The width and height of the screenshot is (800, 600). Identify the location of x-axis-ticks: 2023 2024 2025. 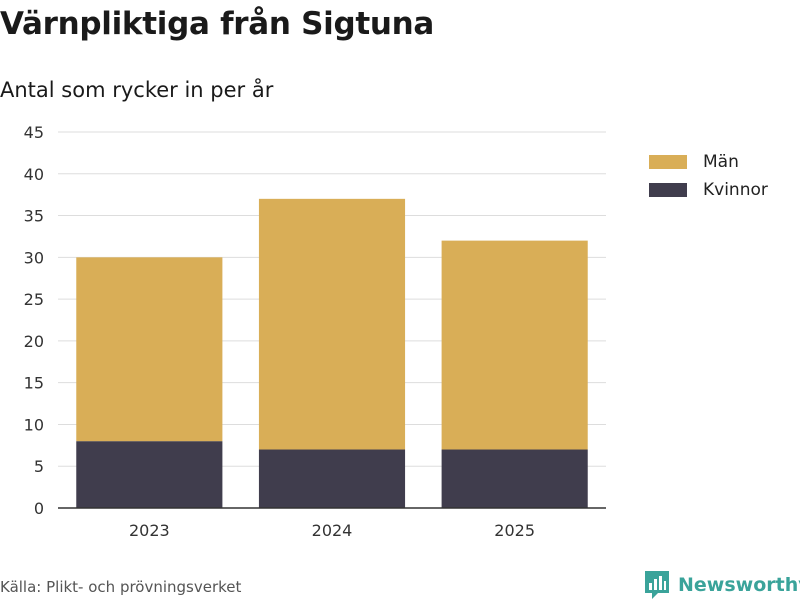
(332, 530).